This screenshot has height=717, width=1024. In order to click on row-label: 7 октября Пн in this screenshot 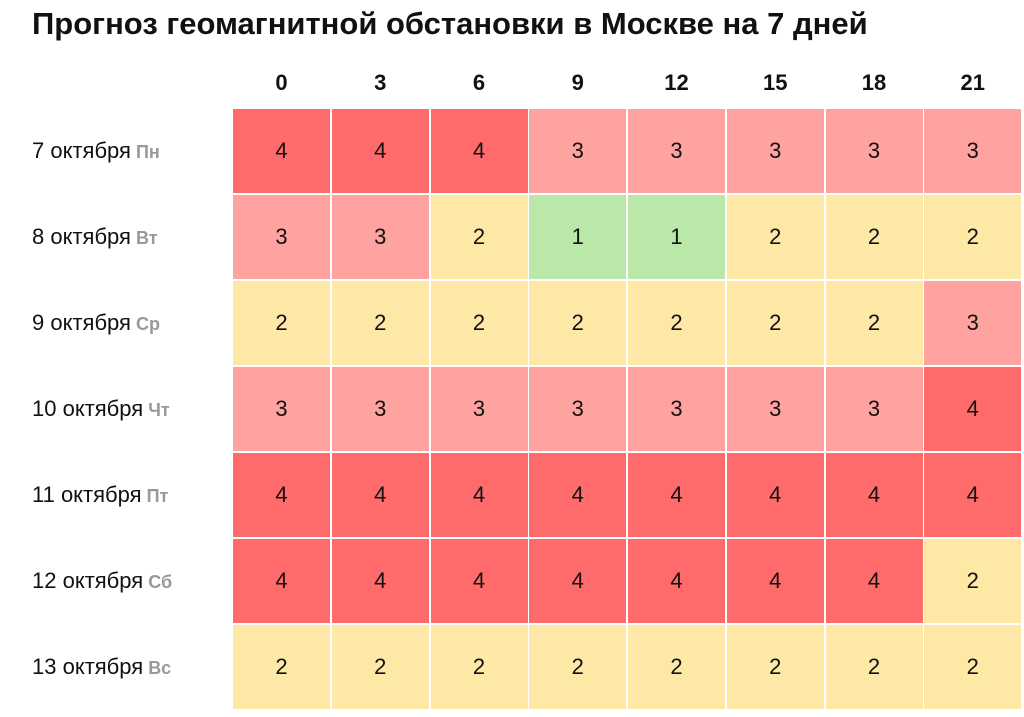, I will do `click(96, 151)`.